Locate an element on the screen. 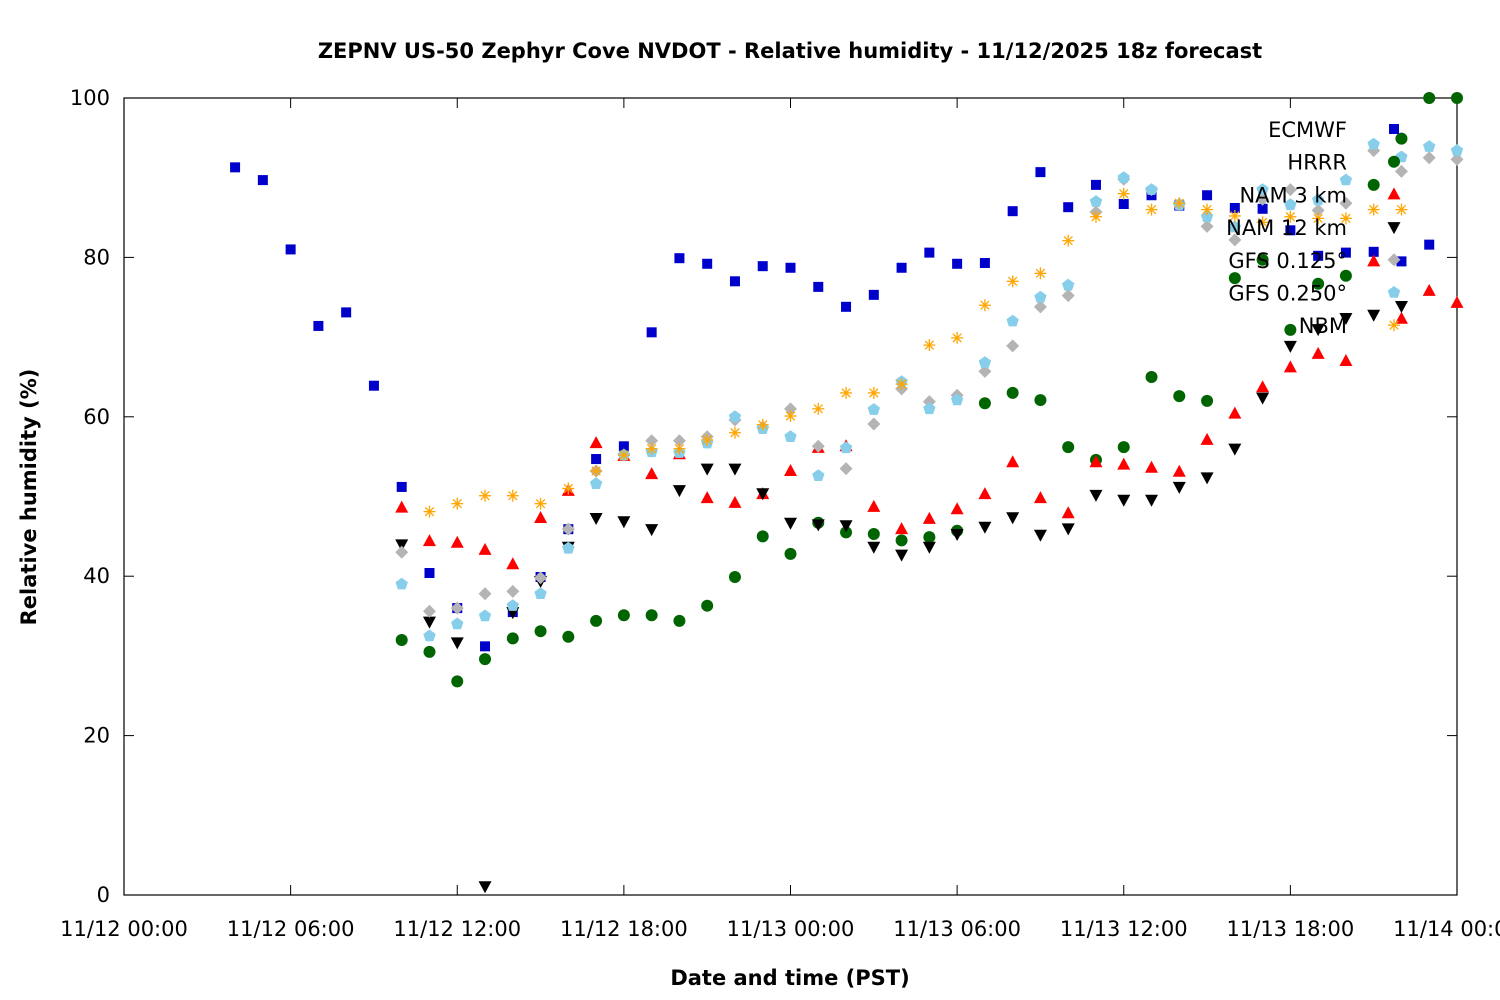  y-tick-label: 20 is located at coordinates (96, 736).